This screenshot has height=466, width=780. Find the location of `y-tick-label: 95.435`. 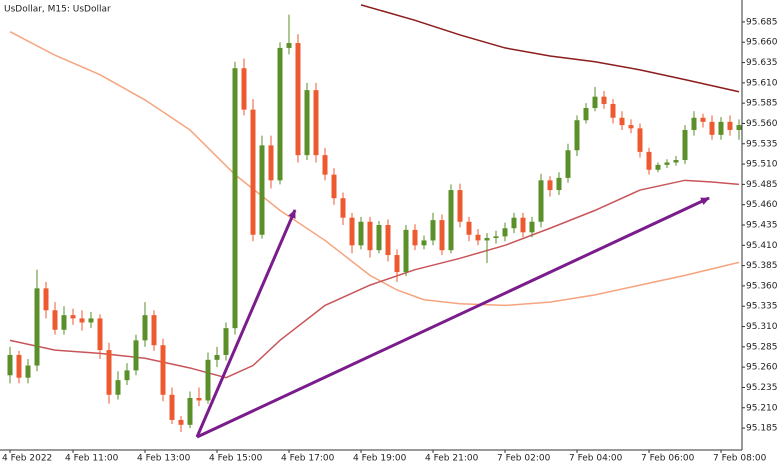

y-tick-label: 95.435 is located at coordinates (762, 226).